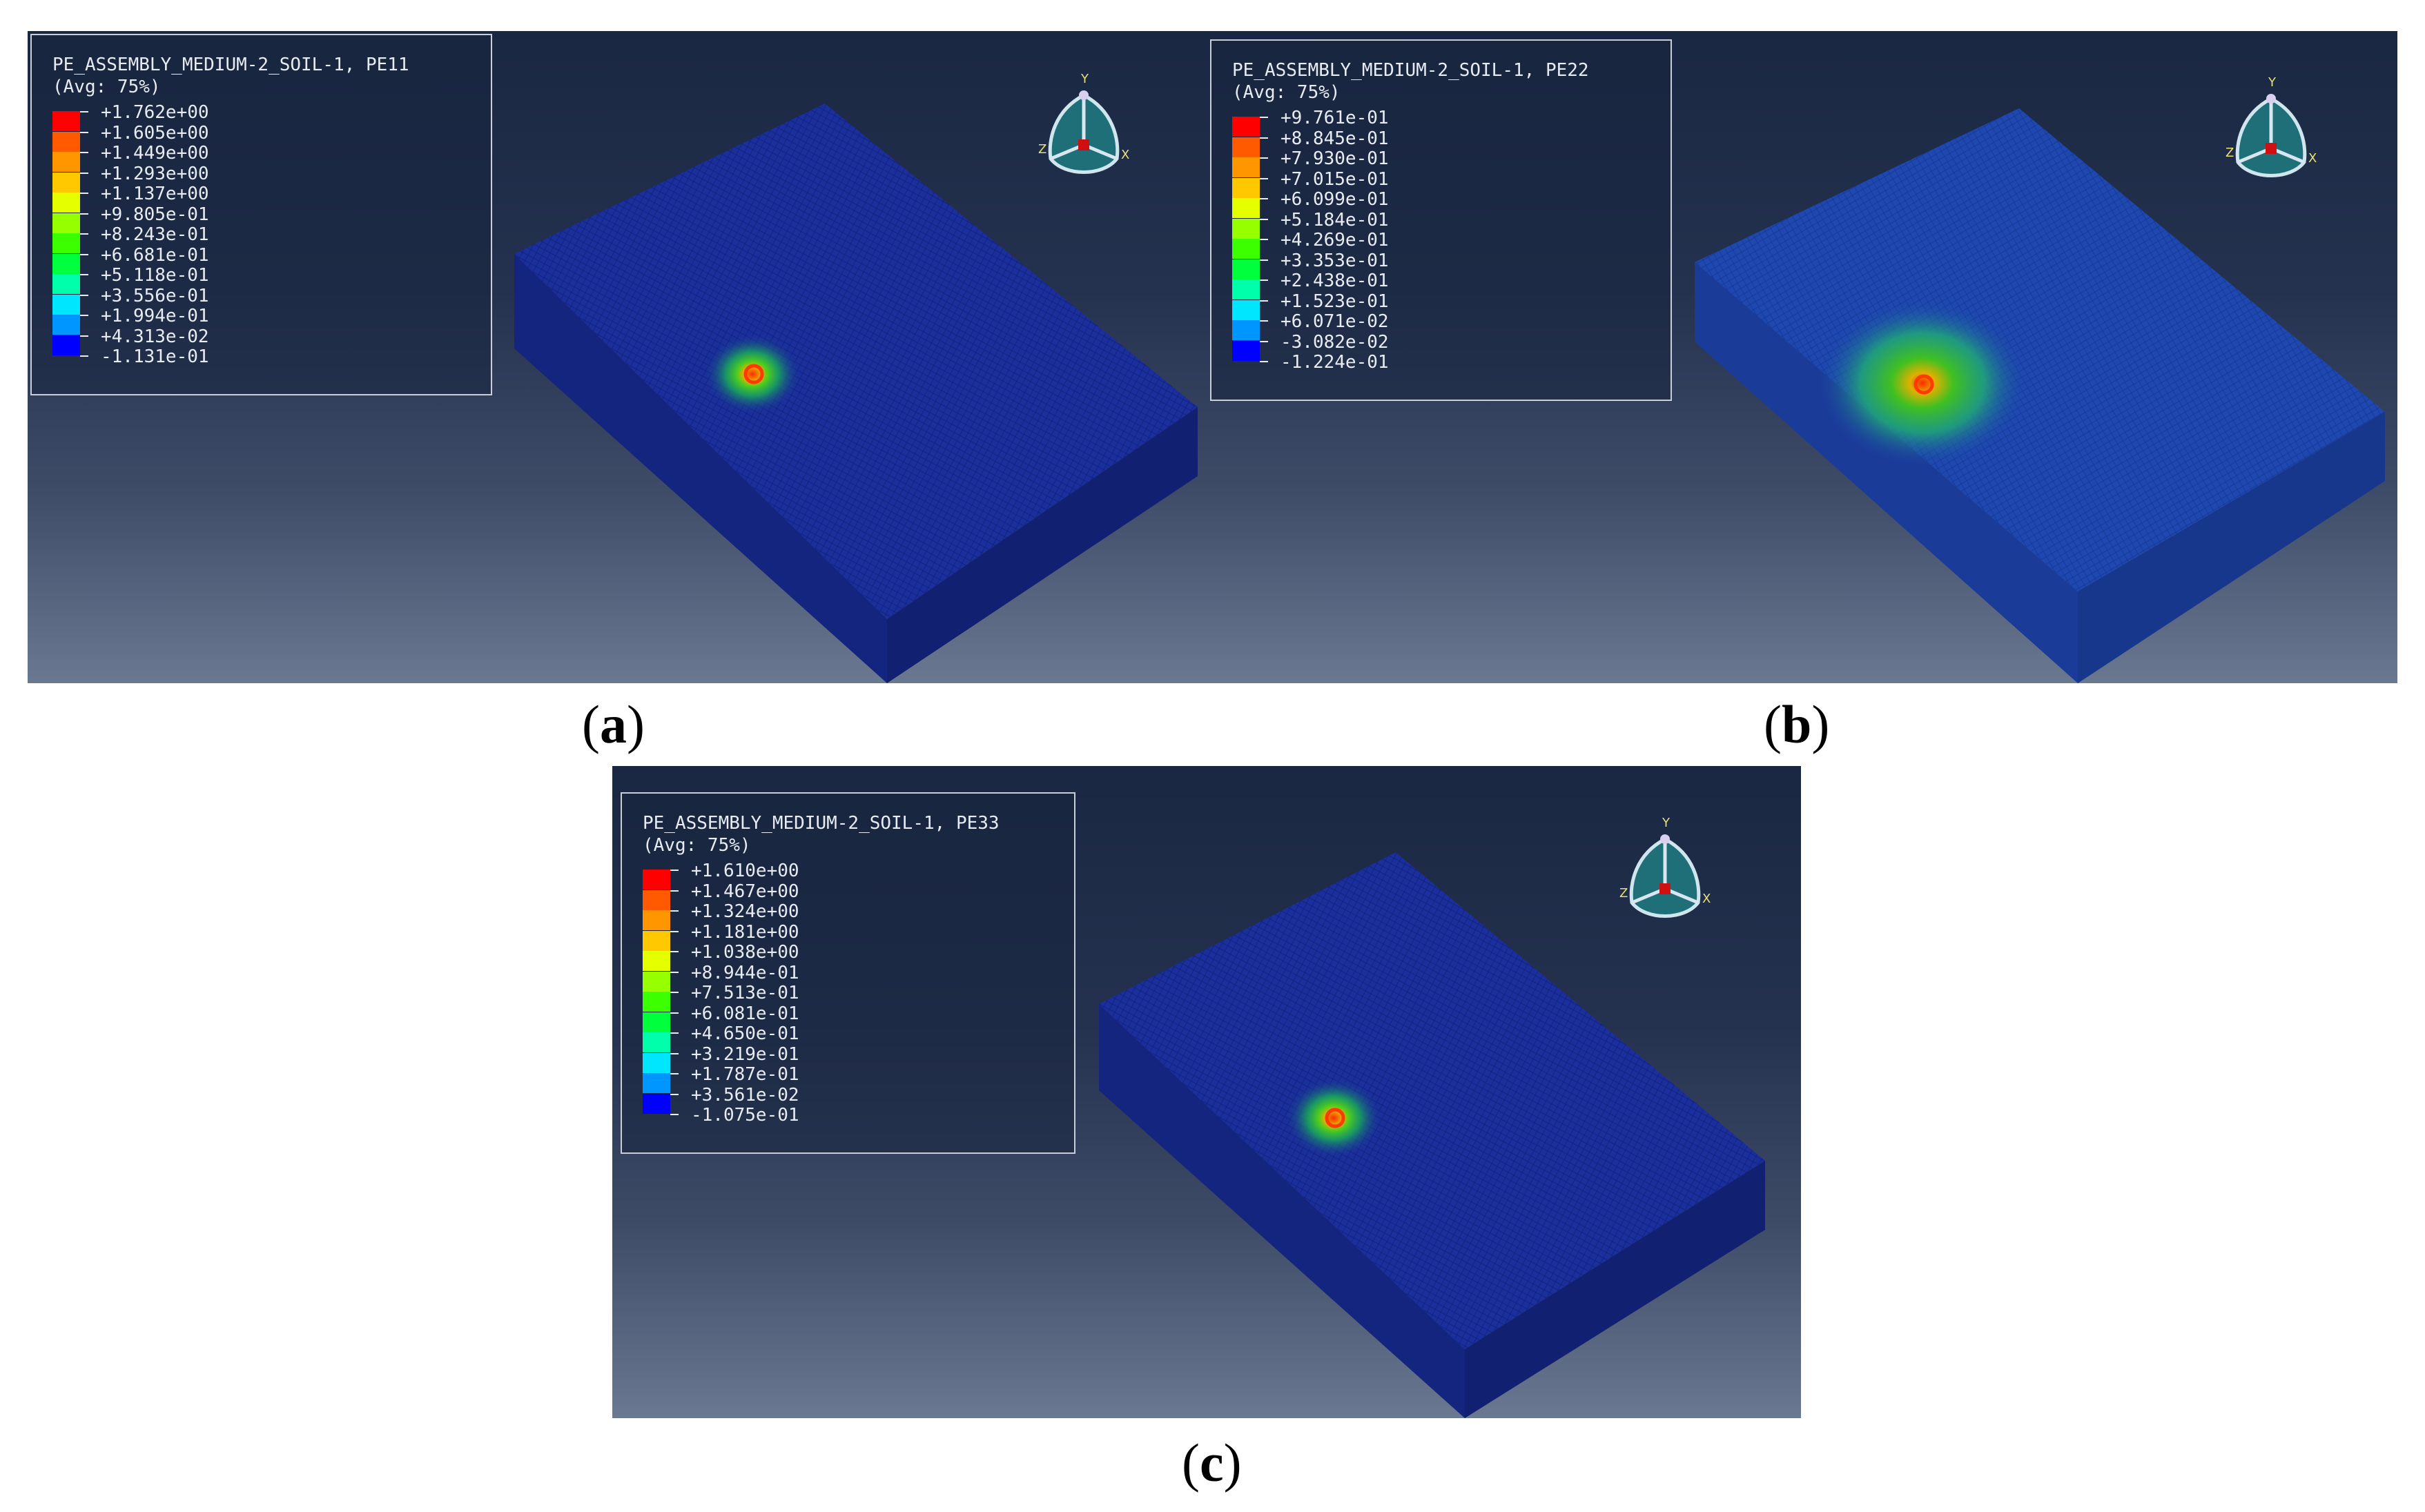 The width and height of the screenshot is (2425, 1512). Describe the element at coordinates (745, 1054) in the screenshot. I see `legend-value: +3.219e-01` at that location.